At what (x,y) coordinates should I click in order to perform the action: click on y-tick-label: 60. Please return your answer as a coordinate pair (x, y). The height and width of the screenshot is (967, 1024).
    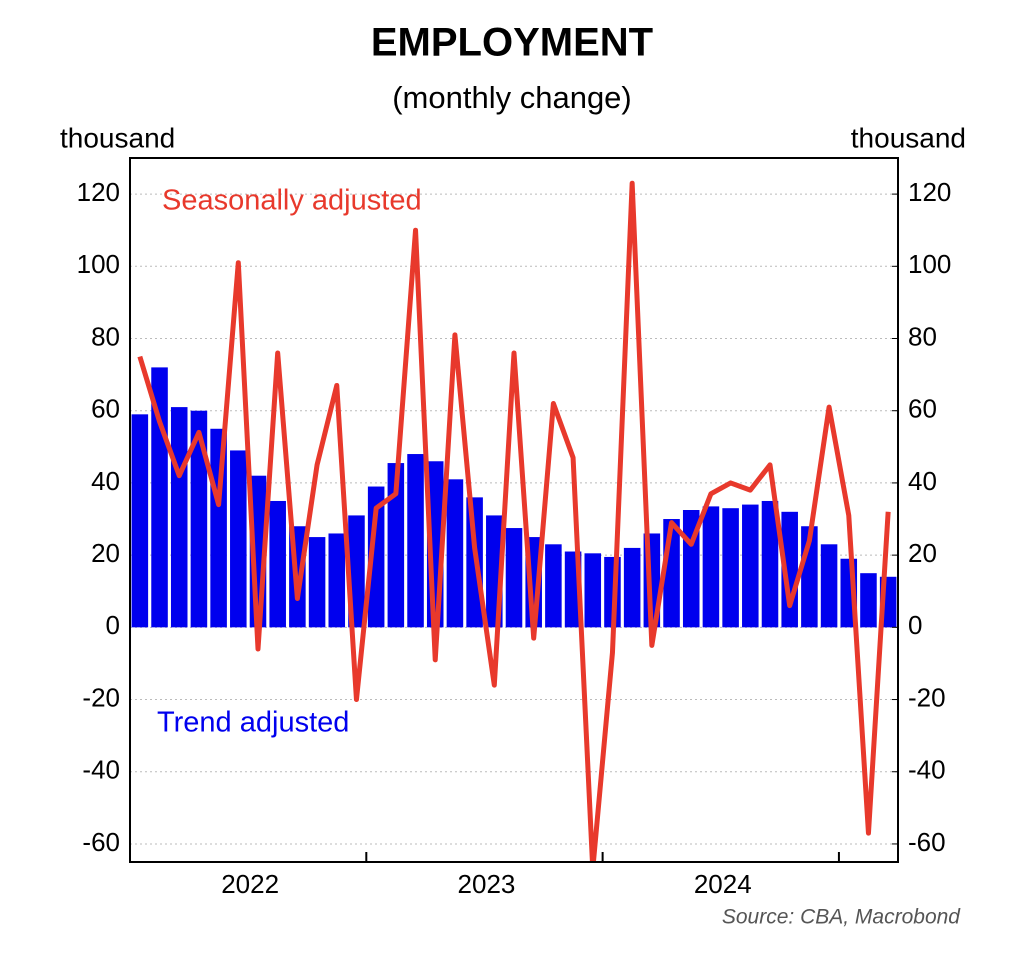
    Looking at the image, I should click on (105, 409).